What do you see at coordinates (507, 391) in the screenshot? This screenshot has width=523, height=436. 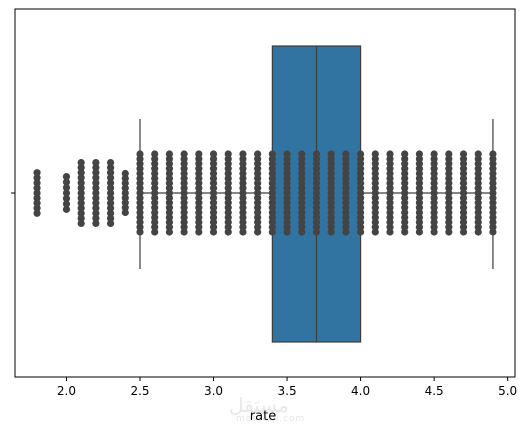 I see `x-tick-label: 5.0` at bounding box center [507, 391].